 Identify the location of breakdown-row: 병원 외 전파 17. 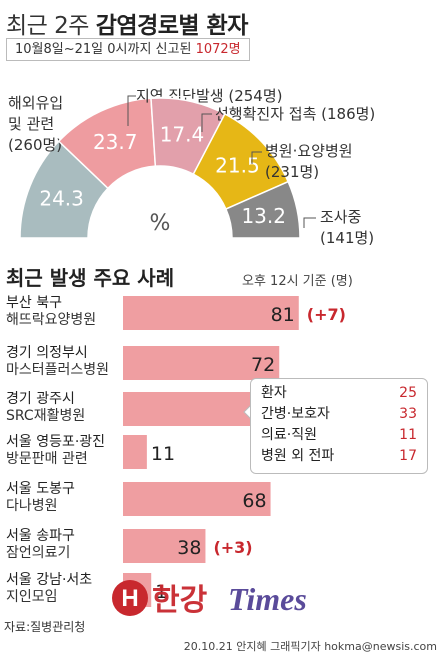
(339, 456).